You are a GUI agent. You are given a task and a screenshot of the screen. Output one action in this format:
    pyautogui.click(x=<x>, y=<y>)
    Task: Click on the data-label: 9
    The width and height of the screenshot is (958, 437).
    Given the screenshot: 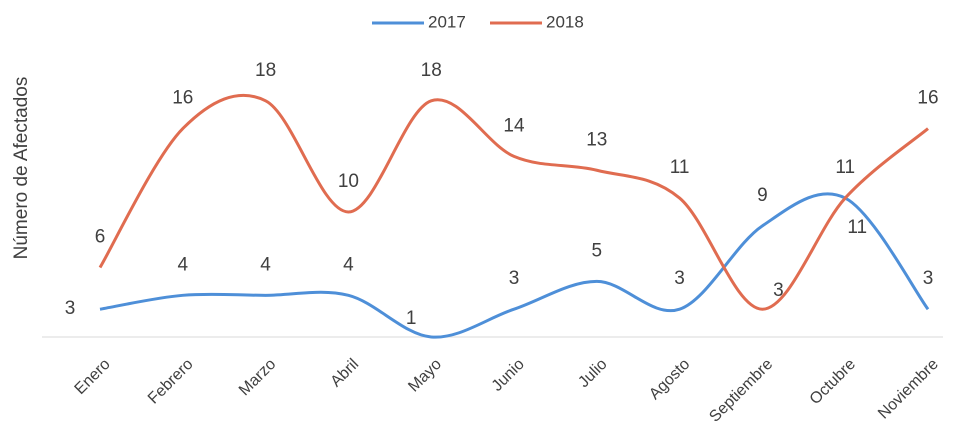 What is the action you would take?
    pyautogui.click(x=762, y=195)
    